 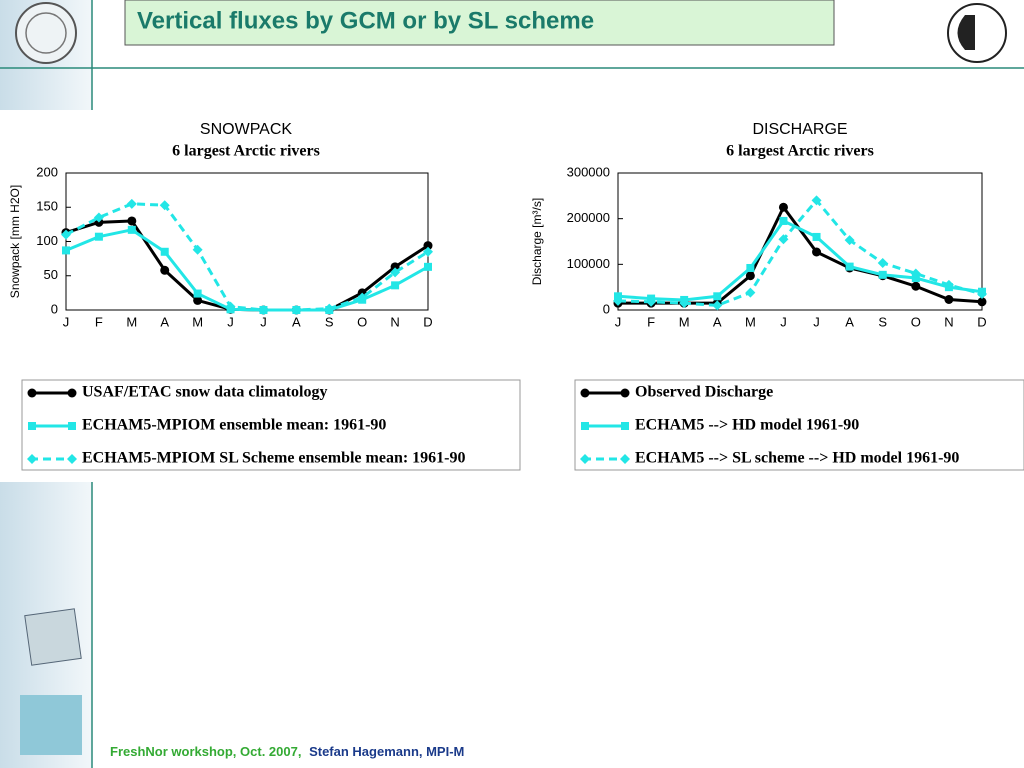 I want to click on x-tick-label: O, so click(x=362, y=321).